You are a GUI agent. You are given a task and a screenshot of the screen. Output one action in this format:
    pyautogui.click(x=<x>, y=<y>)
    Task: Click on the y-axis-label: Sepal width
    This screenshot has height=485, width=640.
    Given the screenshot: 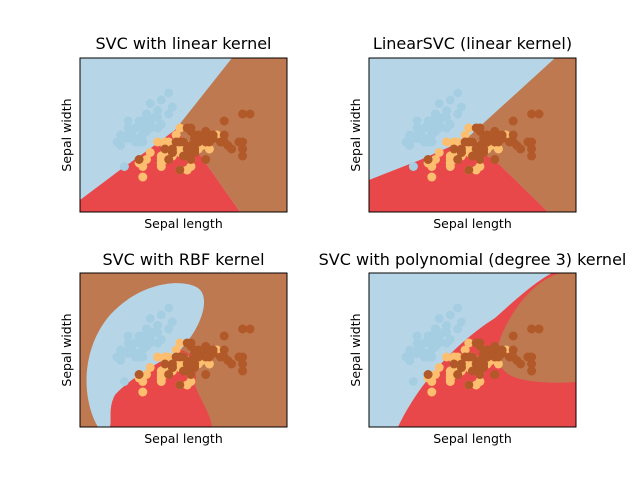 What is the action you would take?
    pyautogui.click(x=355, y=349)
    